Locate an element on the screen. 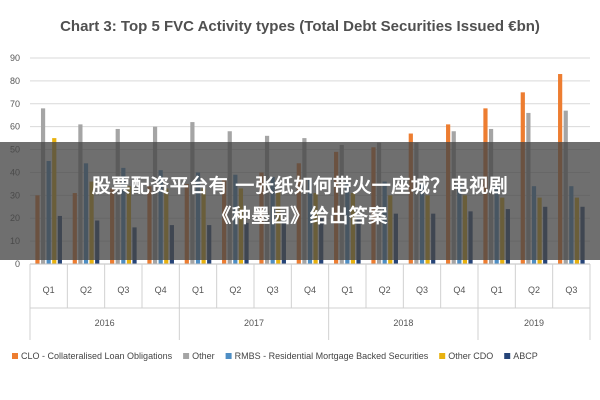  y-tick-label: 60 is located at coordinates (15, 127).